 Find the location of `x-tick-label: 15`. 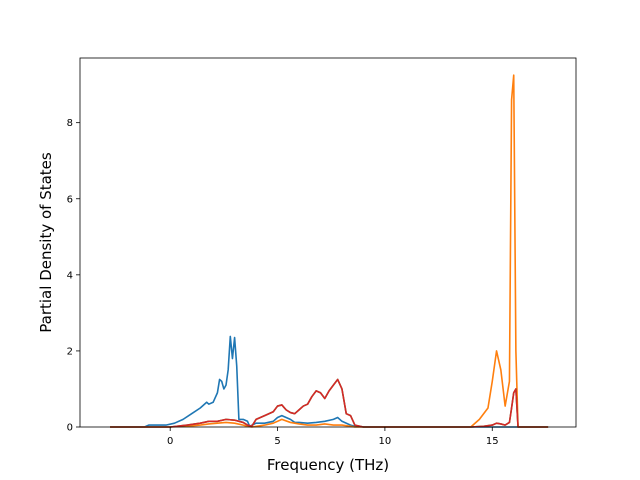

x-tick-label: 15 is located at coordinates (492, 441).